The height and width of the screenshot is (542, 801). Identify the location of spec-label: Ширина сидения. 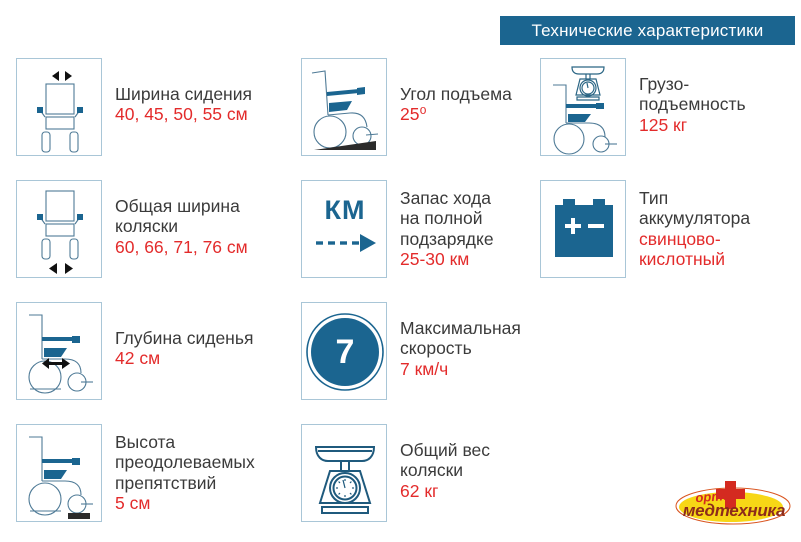
(183, 94).